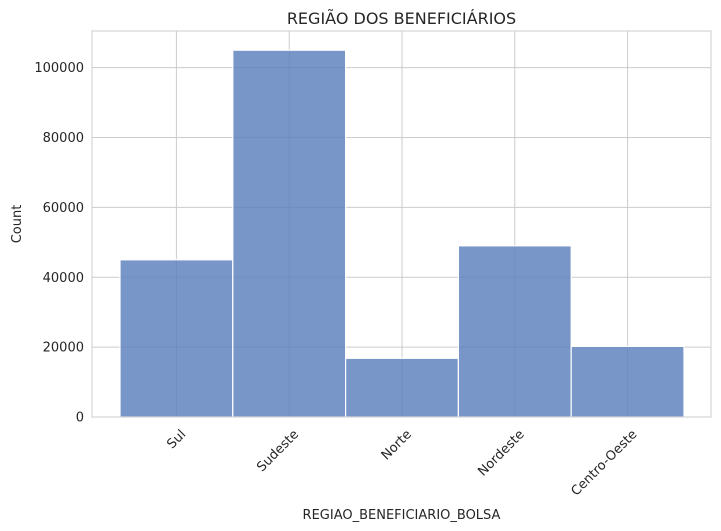 Image resolution: width=721 pixels, height=531 pixels. I want to click on x-tick-label: Centro-Oeste, so click(604, 463).